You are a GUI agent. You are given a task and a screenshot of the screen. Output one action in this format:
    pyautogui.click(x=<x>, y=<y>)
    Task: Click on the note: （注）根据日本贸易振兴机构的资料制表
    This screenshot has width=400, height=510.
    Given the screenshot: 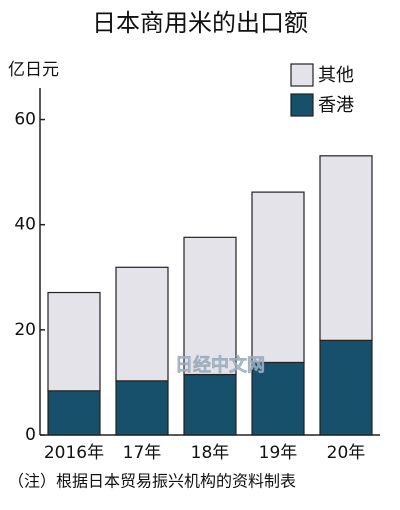 What is the action you would take?
    pyautogui.click(x=152, y=481)
    